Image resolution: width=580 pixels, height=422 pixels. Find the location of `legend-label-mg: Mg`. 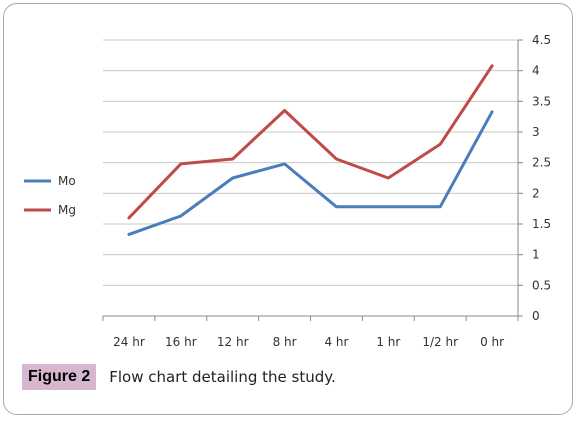

legend-label-mg: Mg is located at coordinates (67, 210).